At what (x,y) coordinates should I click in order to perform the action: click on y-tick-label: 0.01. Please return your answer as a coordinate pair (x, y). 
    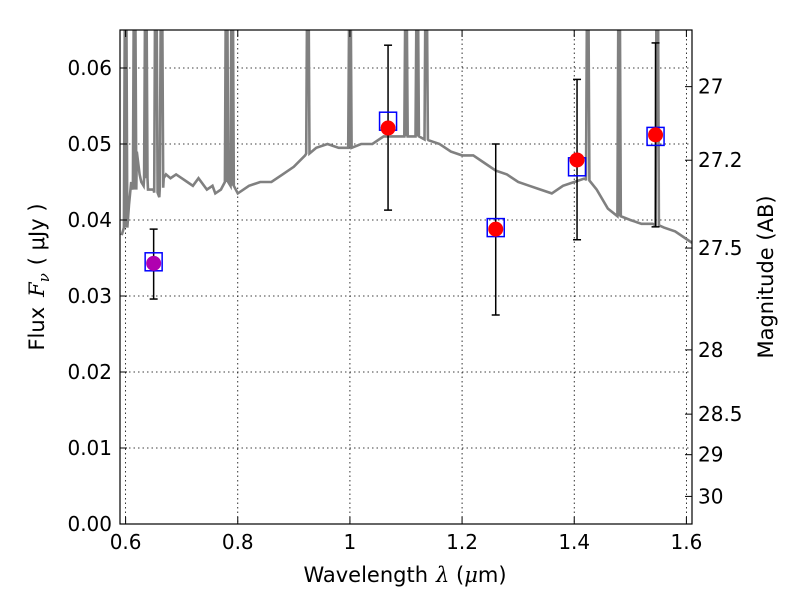
    Looking at the image, I should click on (89, 448).